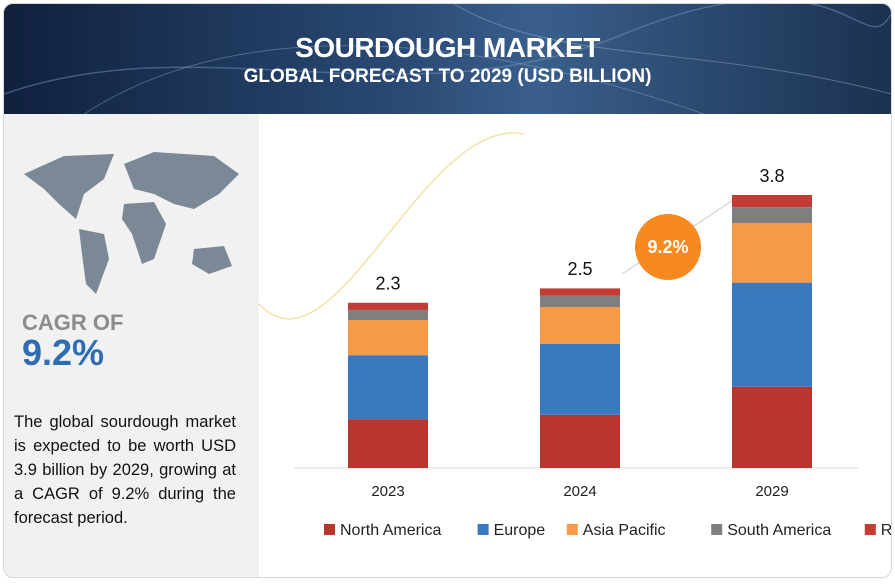 The image size is (895, 584). I want to click on legend-label: RoW, so click(886, 530).